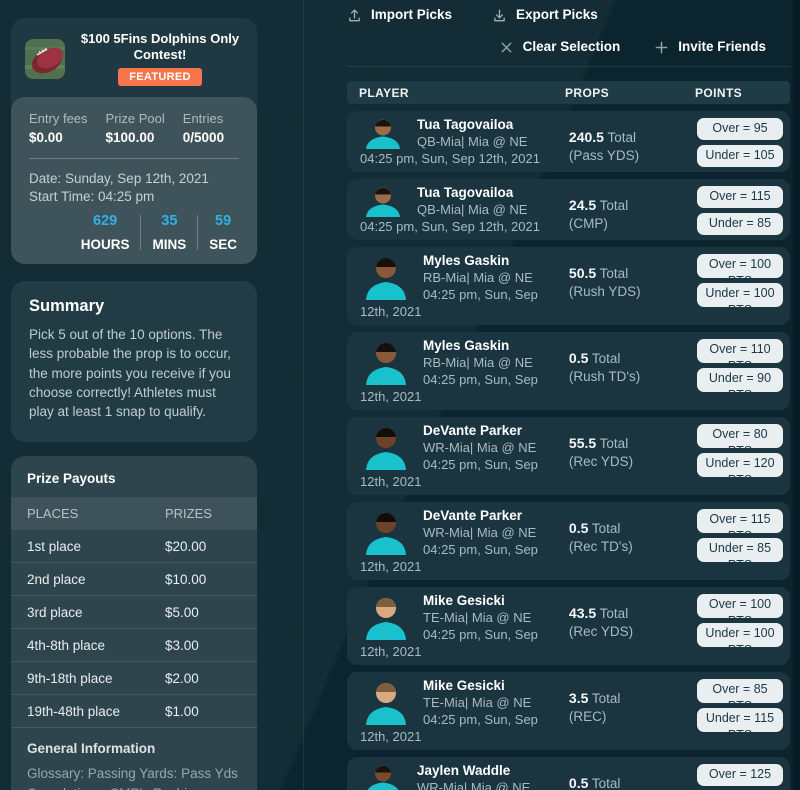  I want to click on points-column-header: POINTS, so click(719, 92).